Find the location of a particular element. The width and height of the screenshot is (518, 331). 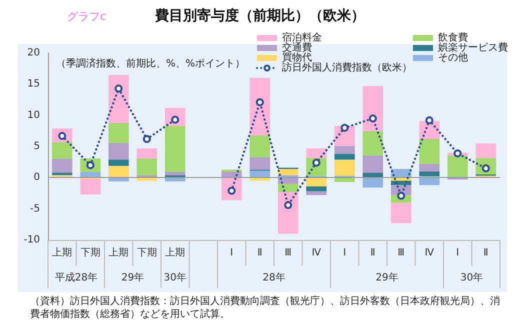

legend-label: 娯楽サービス費 is located at coordinates (473, 48).